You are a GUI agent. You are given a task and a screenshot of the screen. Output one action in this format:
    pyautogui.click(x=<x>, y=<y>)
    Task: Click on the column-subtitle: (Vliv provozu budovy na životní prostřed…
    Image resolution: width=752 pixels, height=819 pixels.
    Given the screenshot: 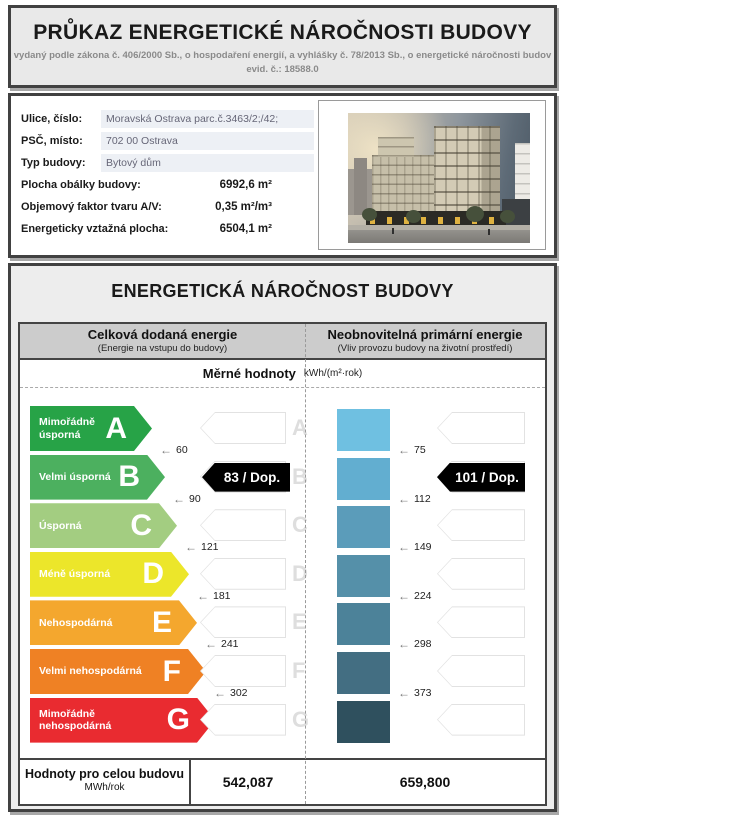 What is the action you would take?
    pyautogui.click(x=425, y=348)
    